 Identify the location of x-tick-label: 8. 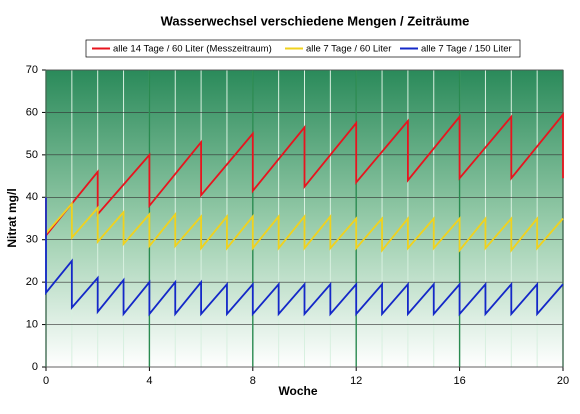
(253, 381).